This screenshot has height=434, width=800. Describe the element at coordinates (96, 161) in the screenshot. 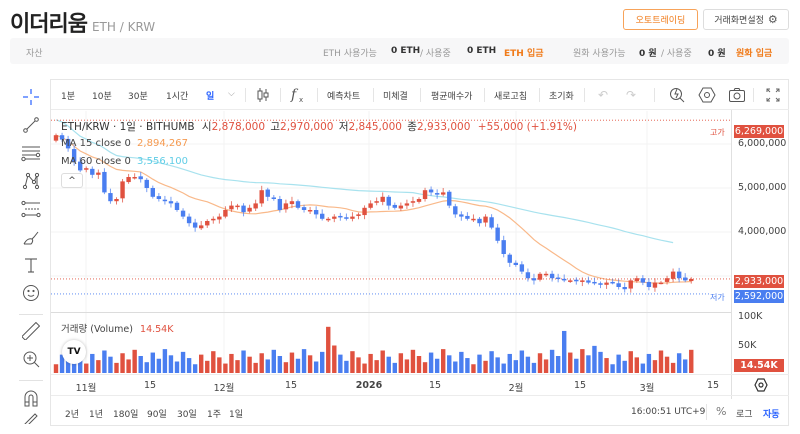

I see `ma60-label: MA 60 close 0` at that location.